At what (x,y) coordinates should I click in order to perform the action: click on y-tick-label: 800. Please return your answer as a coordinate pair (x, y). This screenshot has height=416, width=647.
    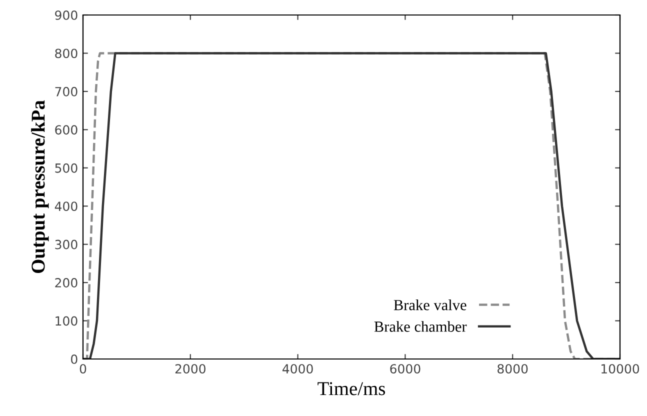
    Looking at the image, I should click on (66, 53).